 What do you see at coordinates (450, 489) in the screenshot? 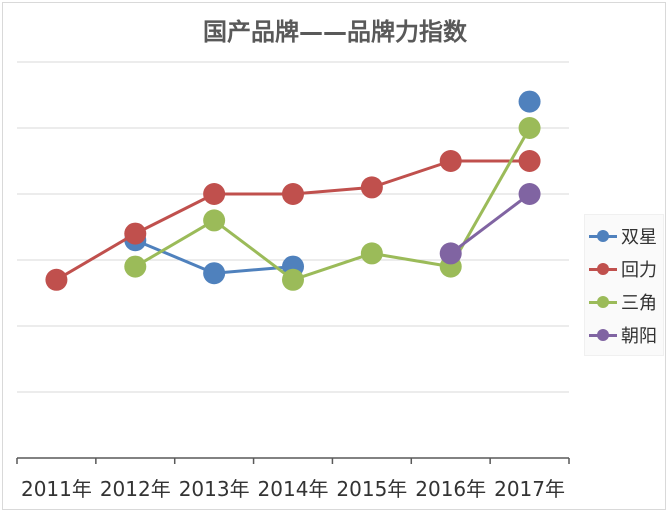
I see `x-tick-label: 2016年` at bounding box center [450, 489].